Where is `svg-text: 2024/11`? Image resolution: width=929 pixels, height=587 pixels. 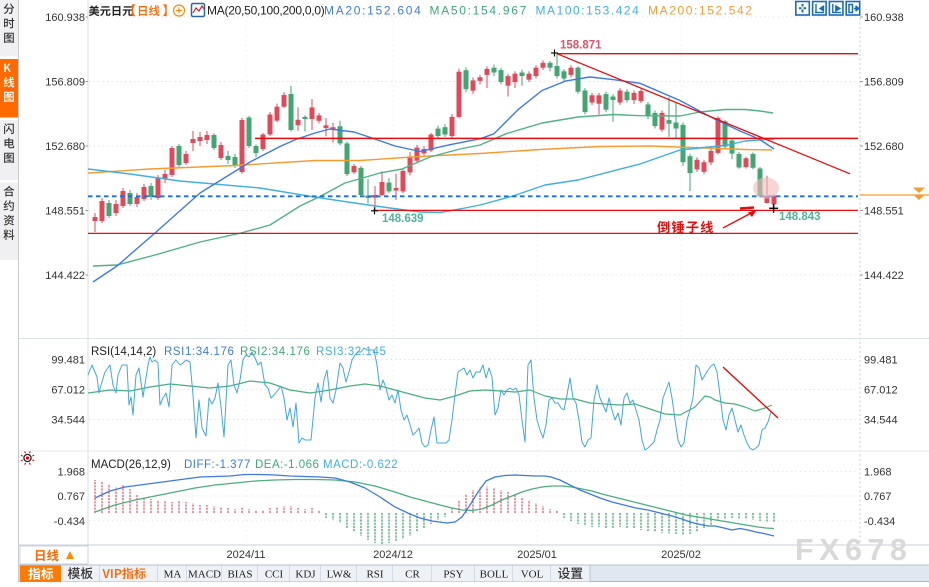 svg-text: 2024/11 is located at coordinates (246, 555).